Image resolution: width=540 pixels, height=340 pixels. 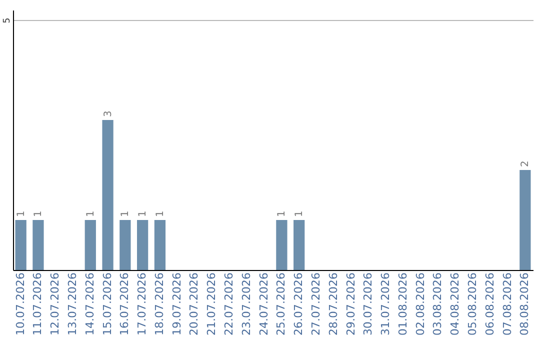 What do you see at coordinates (229, 304) in the screenshot?
I see `x-tick-label: 22.07.2026` at bounding box center [229, 304].